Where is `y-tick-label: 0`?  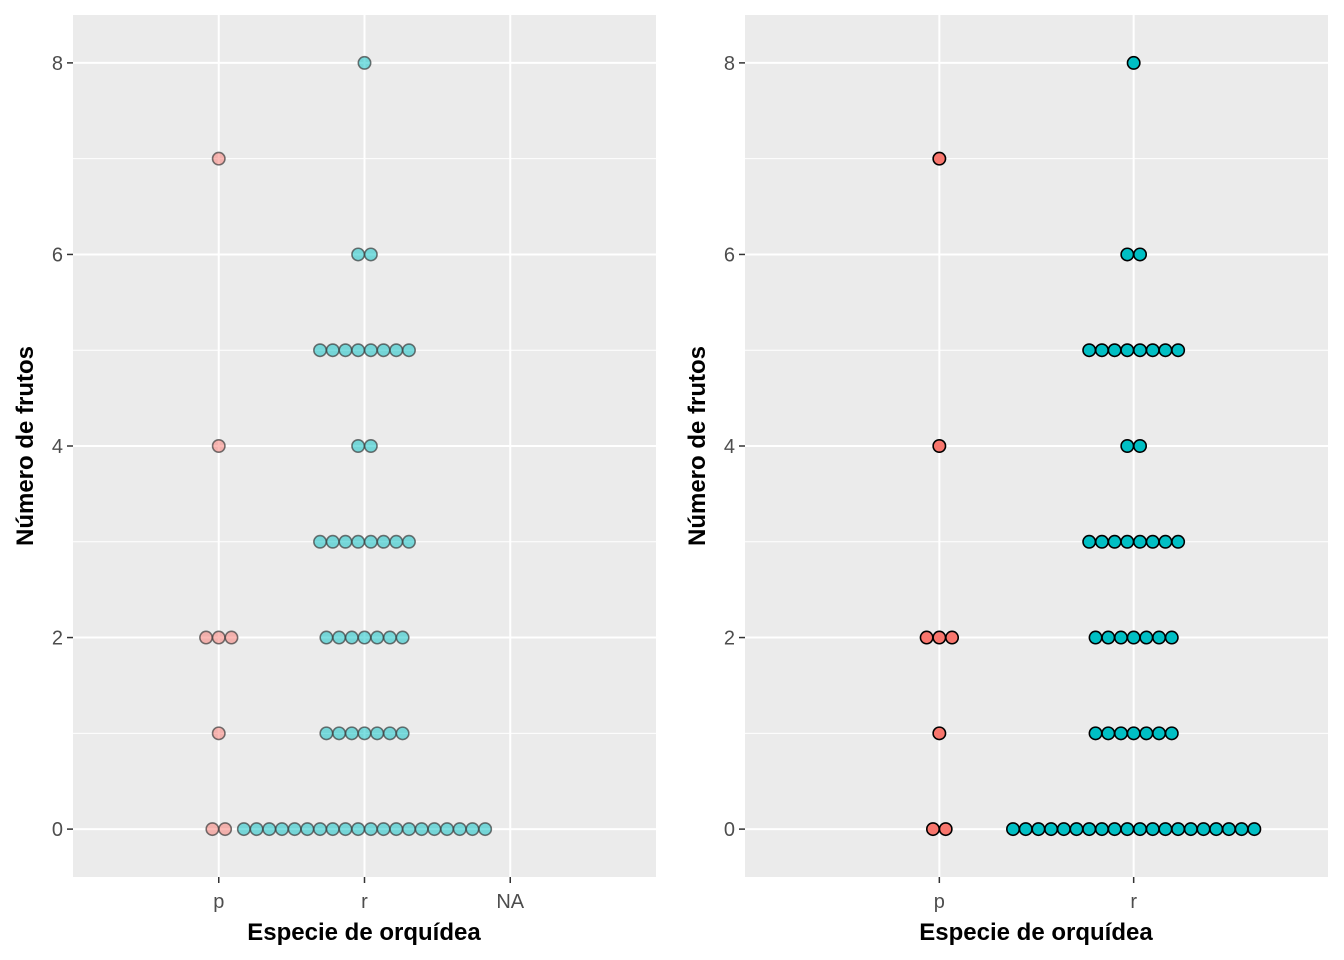
y-tick-label: 0 is located at coordinates (57, 830).